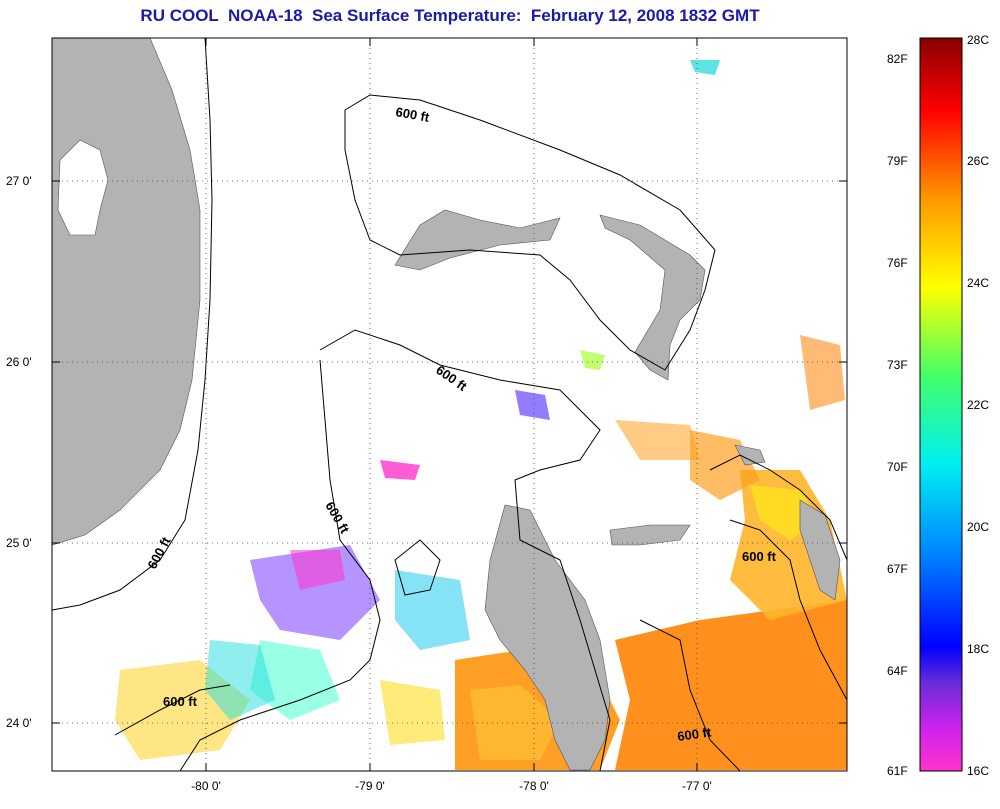  Describe the element at coordinates (820, 550) in the screenshot. I see `land-exuma` at that location.